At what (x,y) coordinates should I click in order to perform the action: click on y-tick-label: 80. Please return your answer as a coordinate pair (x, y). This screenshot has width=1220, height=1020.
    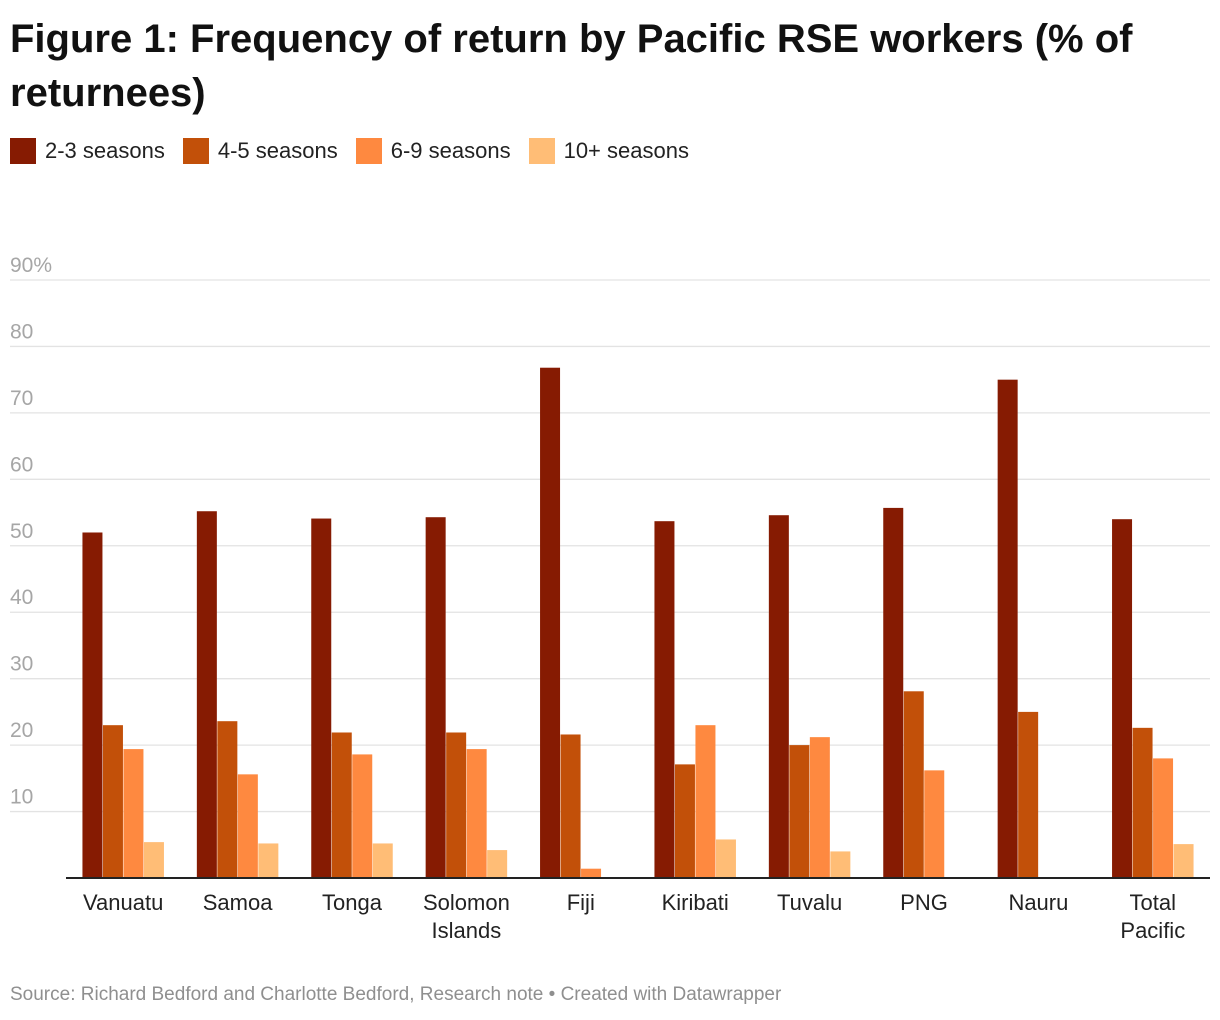
    Looking at the image, I should click on (21, 331).